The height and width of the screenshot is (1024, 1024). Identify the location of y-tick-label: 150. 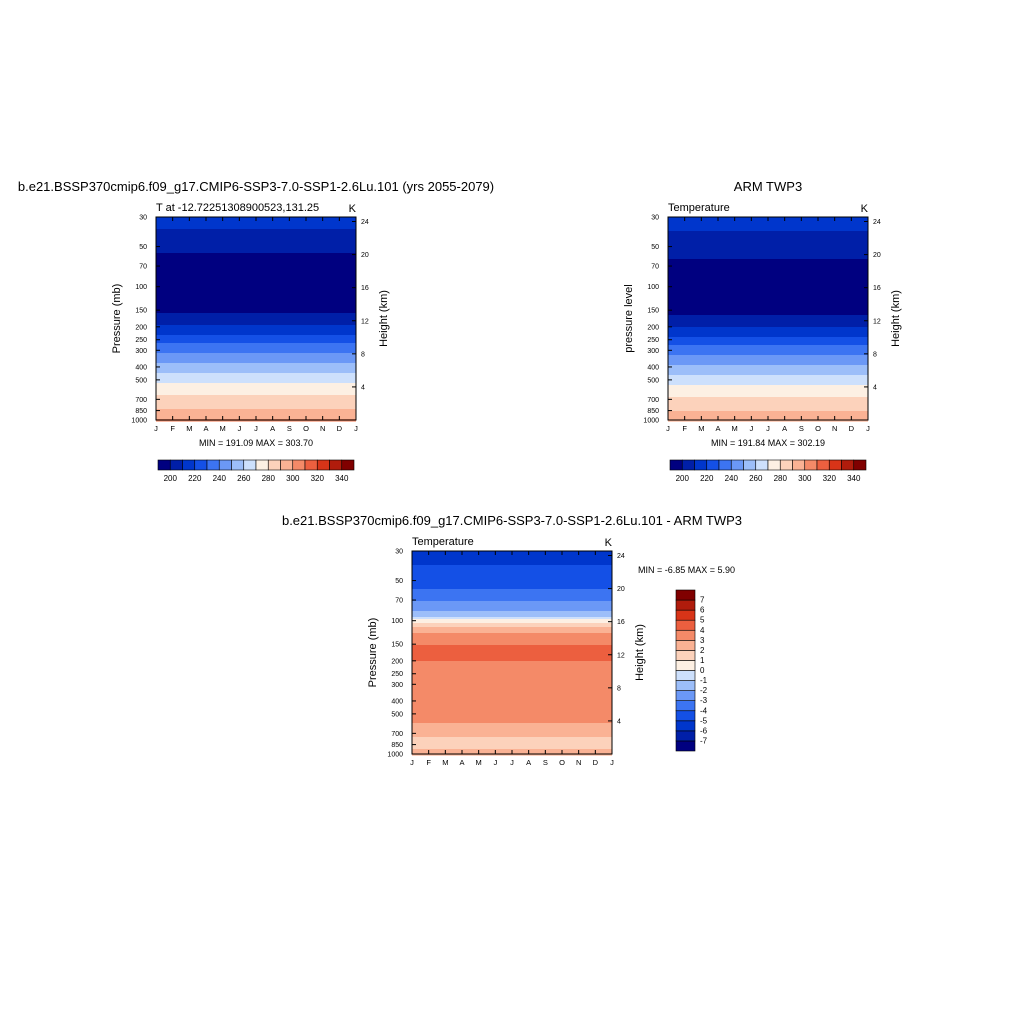
(141, 311).